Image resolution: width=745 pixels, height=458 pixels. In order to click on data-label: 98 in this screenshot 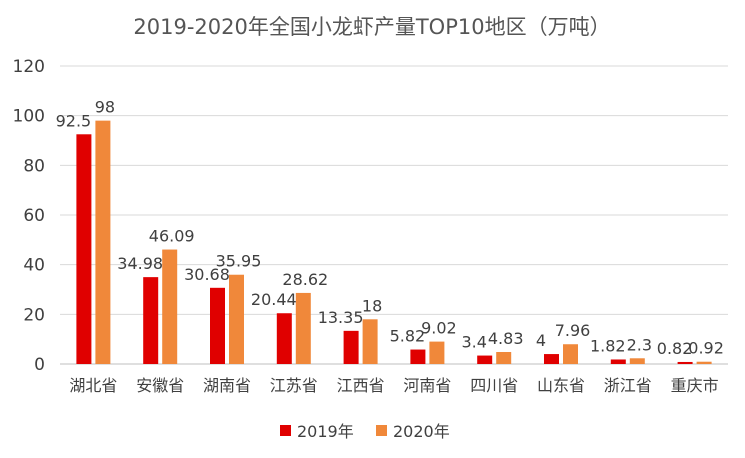, I will do `click(105, 107)`.